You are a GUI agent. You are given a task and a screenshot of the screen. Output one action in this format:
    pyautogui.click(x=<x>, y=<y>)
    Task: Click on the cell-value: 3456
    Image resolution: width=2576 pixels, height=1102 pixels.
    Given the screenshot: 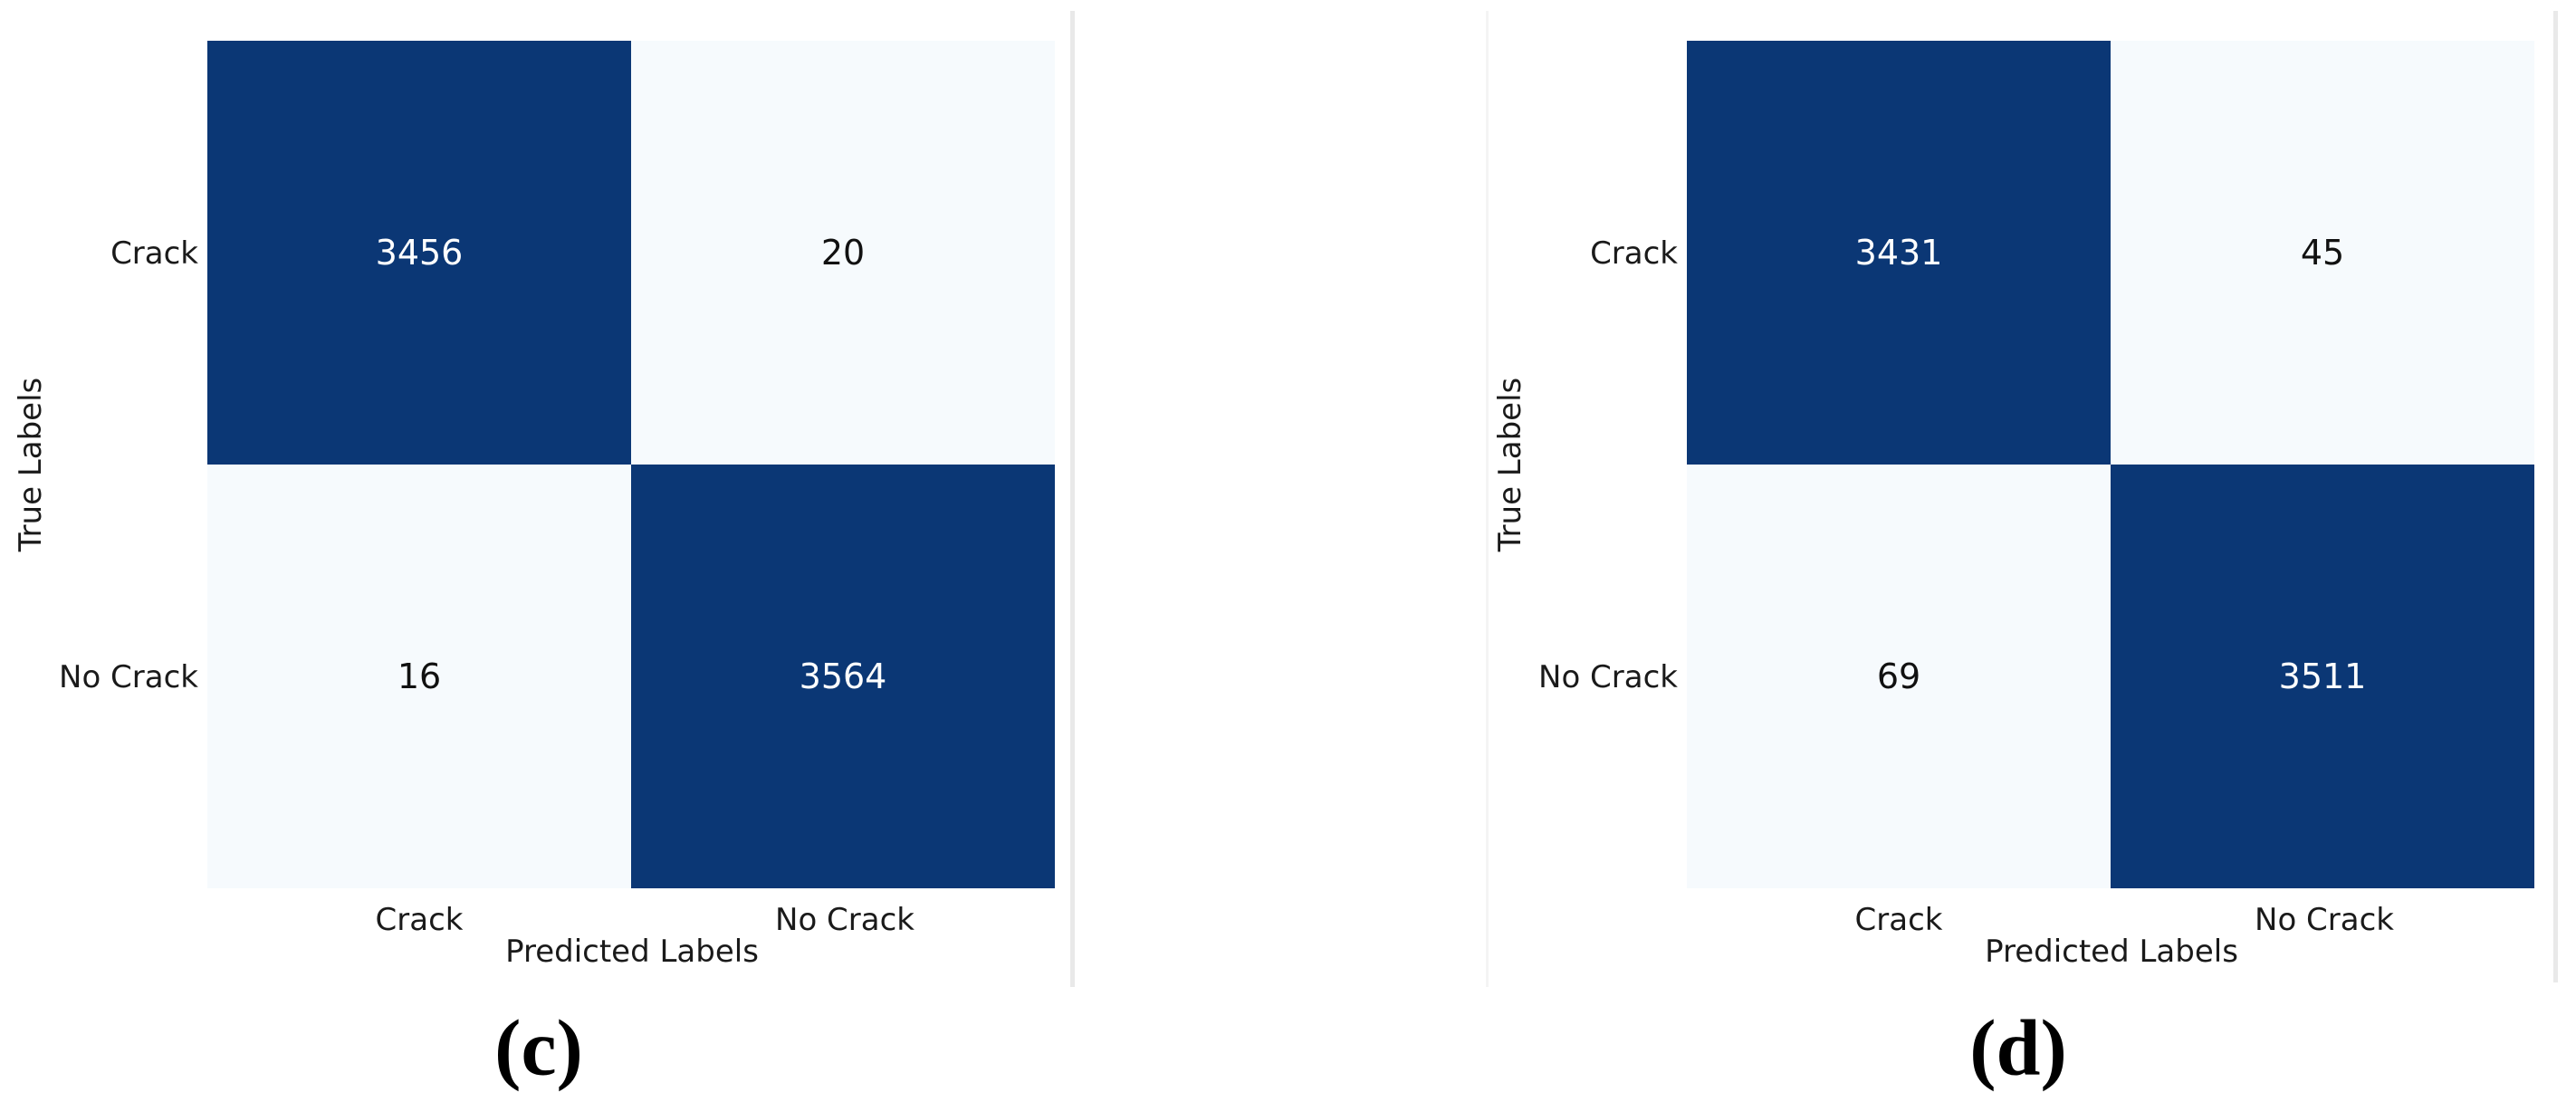 What is the action you would take?
    pyautogui.click(x=419, y=253)
    